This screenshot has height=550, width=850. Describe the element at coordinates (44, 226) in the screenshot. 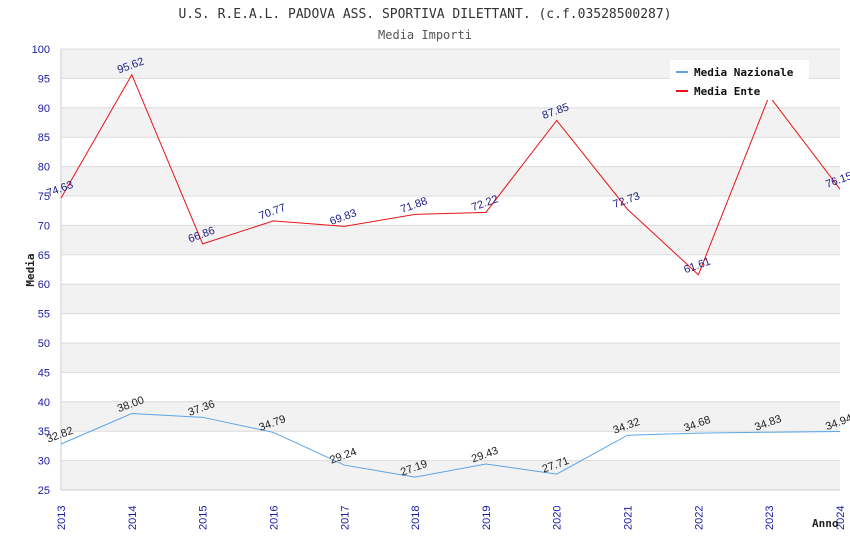

I see `y-tick-label: 70` at that location.